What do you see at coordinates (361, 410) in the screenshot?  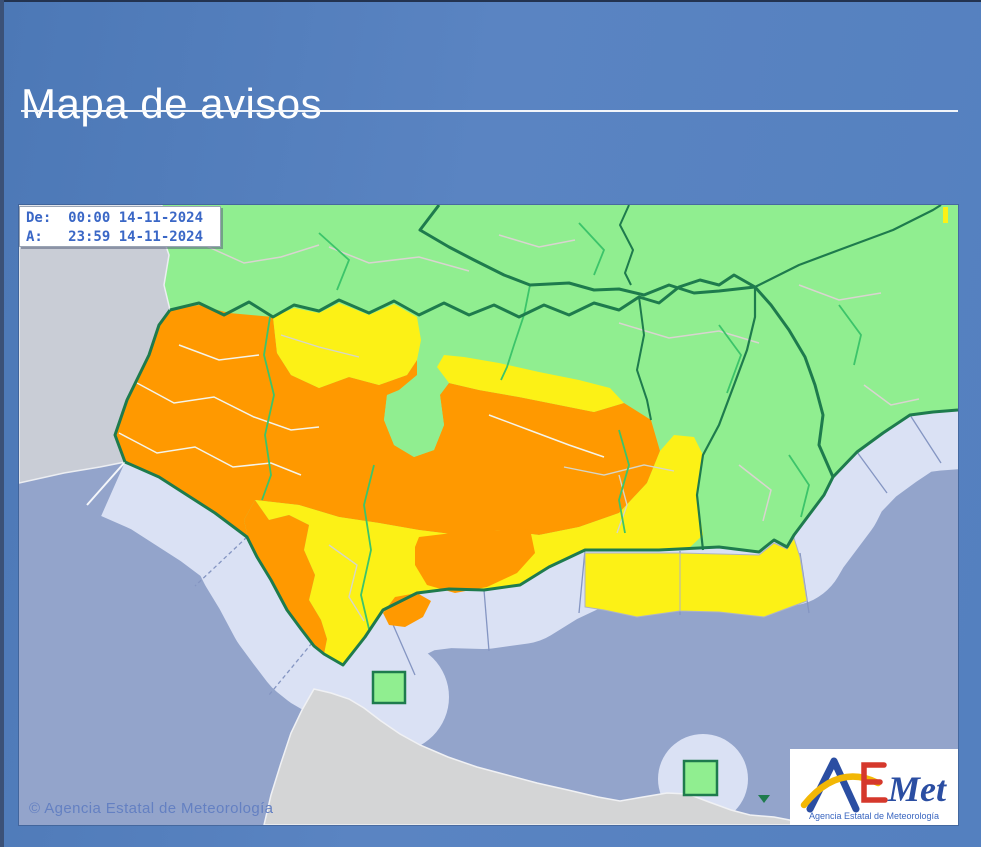 I see `comarca-lines-on-orange` at bounding box center [361, 410].